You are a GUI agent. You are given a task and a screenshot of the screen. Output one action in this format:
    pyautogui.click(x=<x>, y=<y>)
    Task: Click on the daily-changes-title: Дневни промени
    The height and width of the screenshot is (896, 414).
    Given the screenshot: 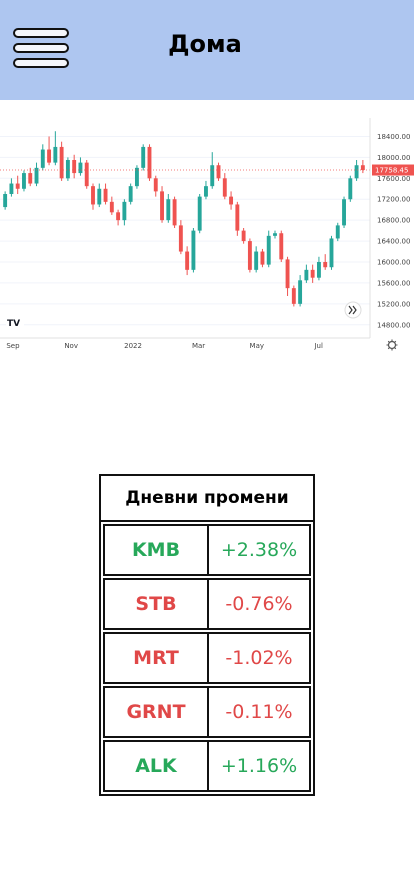 What is the action you would take?
    pyautogui.click(x=207, y=499)
    